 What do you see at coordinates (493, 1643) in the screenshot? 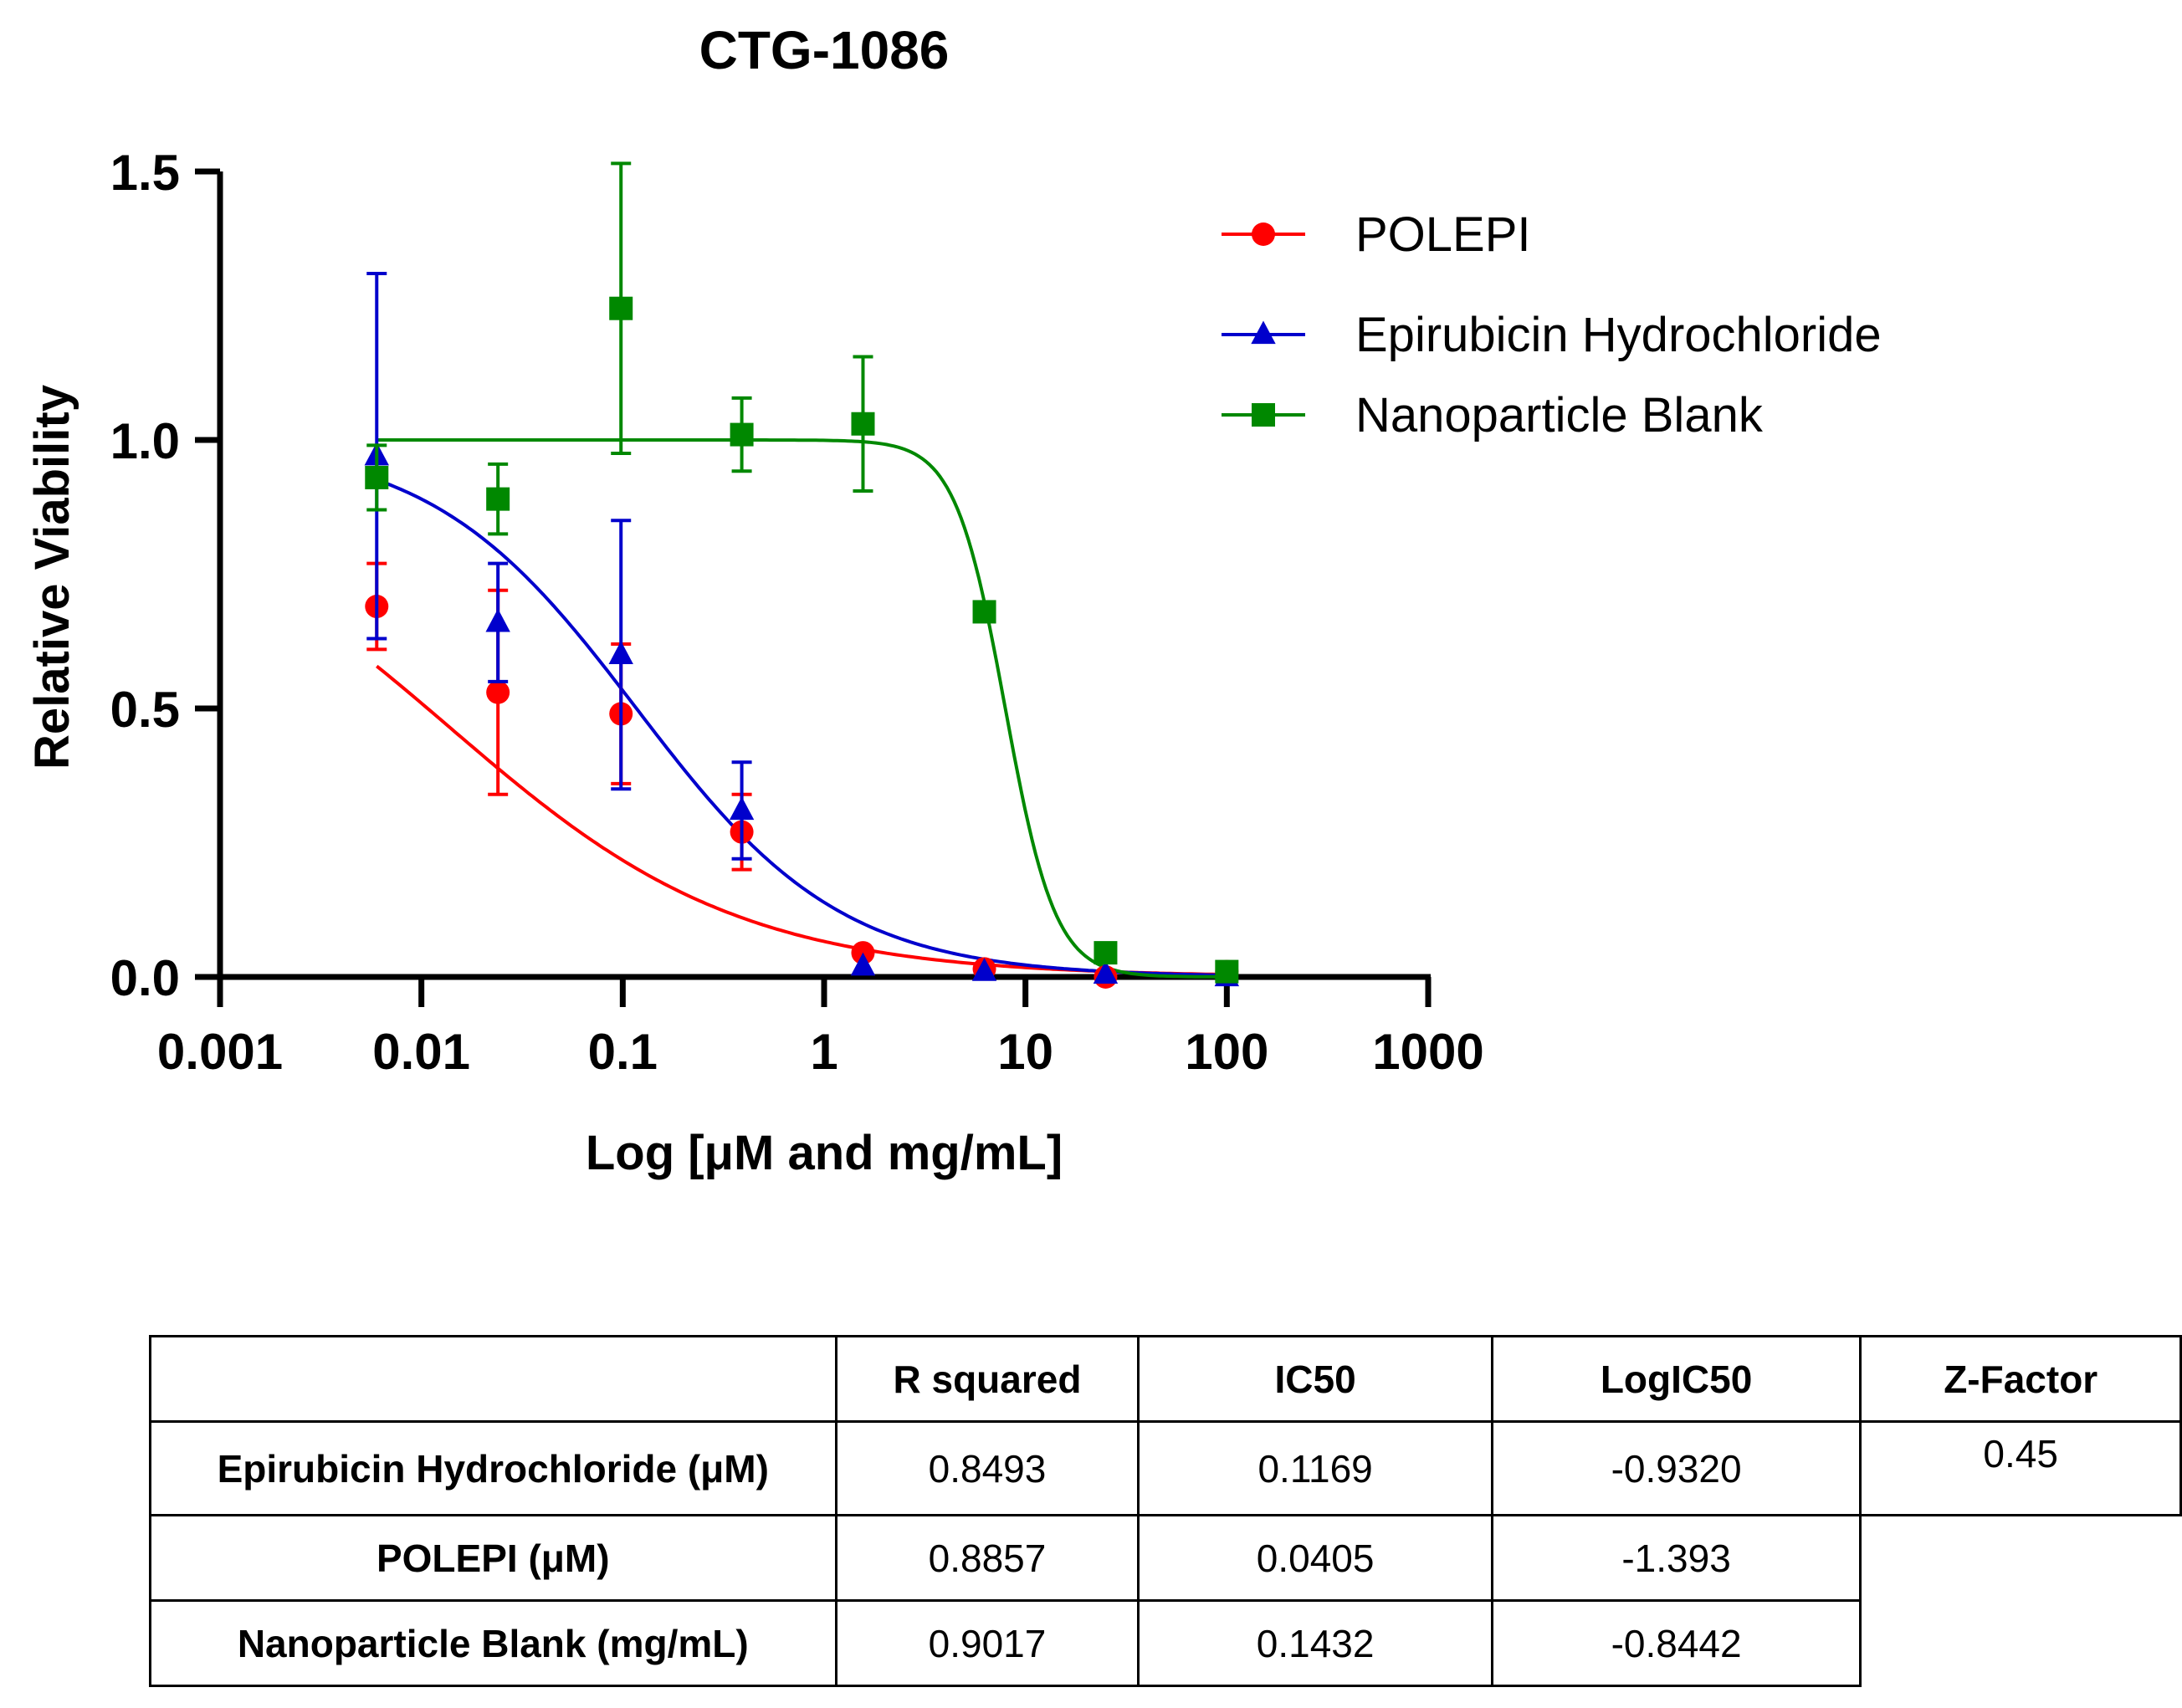
I see `row-label: Nanoparticle Blank (mg/mL)` at bounding box center [493, 1643].